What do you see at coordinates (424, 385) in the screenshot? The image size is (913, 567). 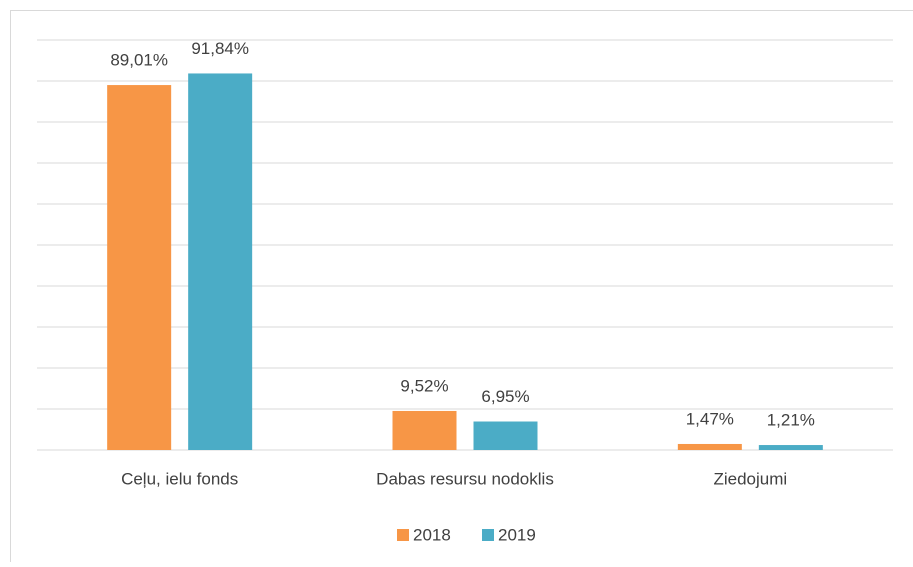 I see `data-label: 9,52%` at bounding box center [424, 385].